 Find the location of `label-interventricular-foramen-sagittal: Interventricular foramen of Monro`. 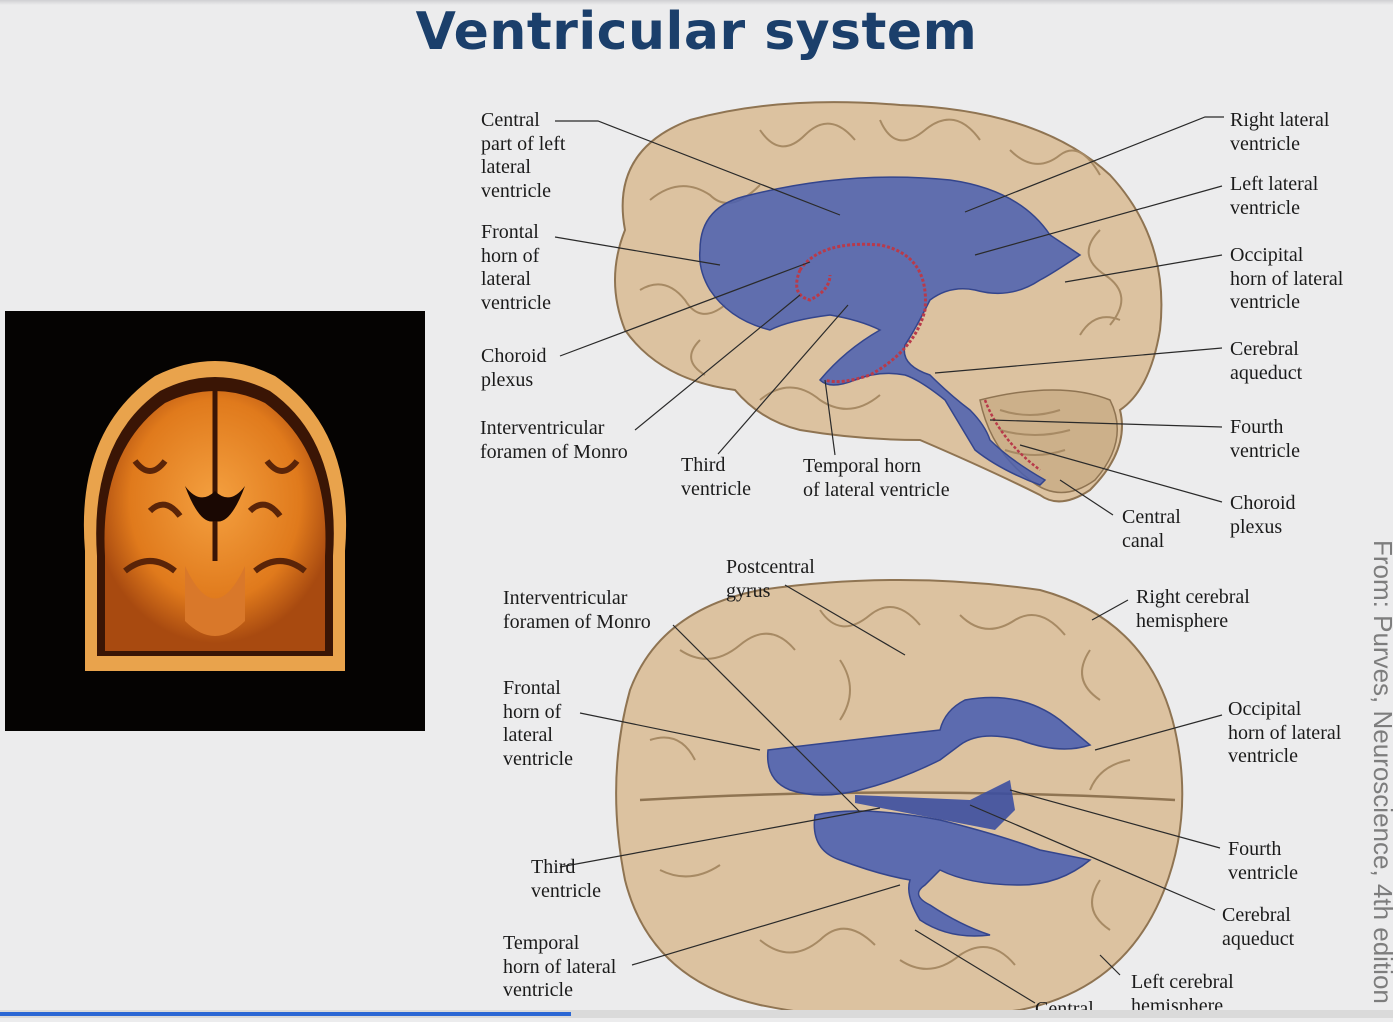

label-interventricular-foramen-sagittal: Interventricular foramen of Monro is located at coordinates (554, 440).